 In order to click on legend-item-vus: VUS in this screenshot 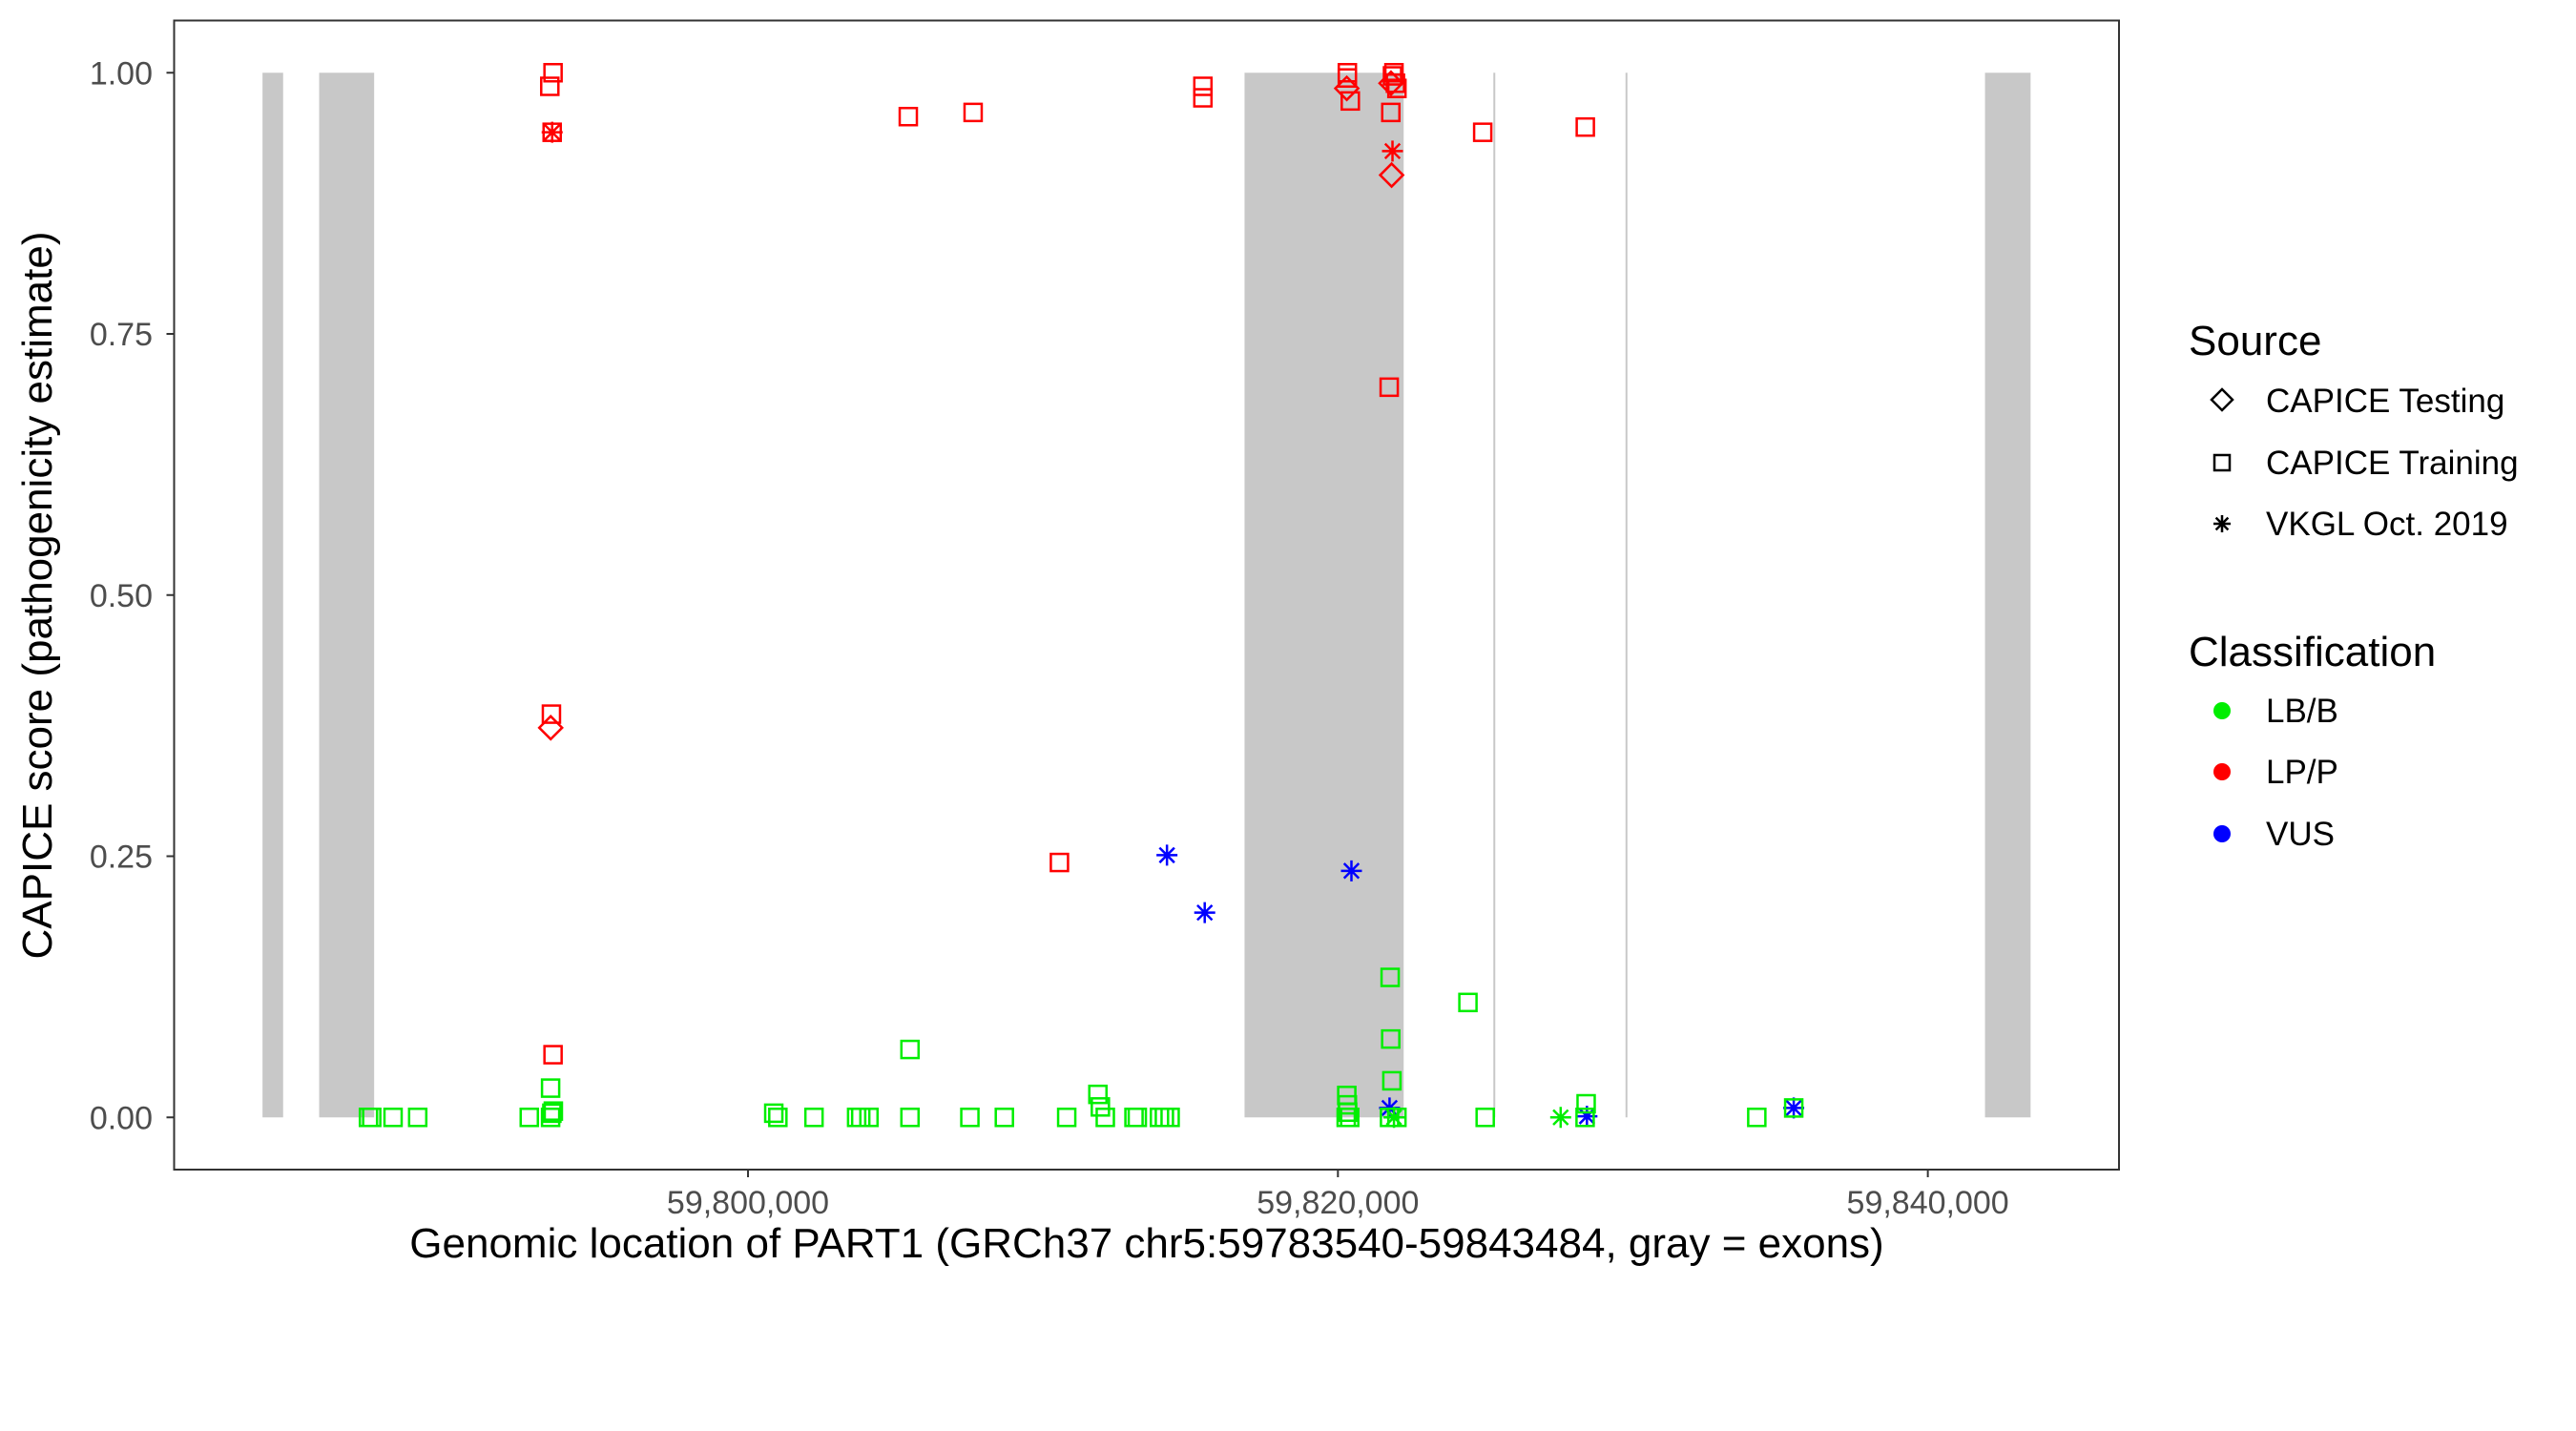, I will do `click(2274, 834)`.